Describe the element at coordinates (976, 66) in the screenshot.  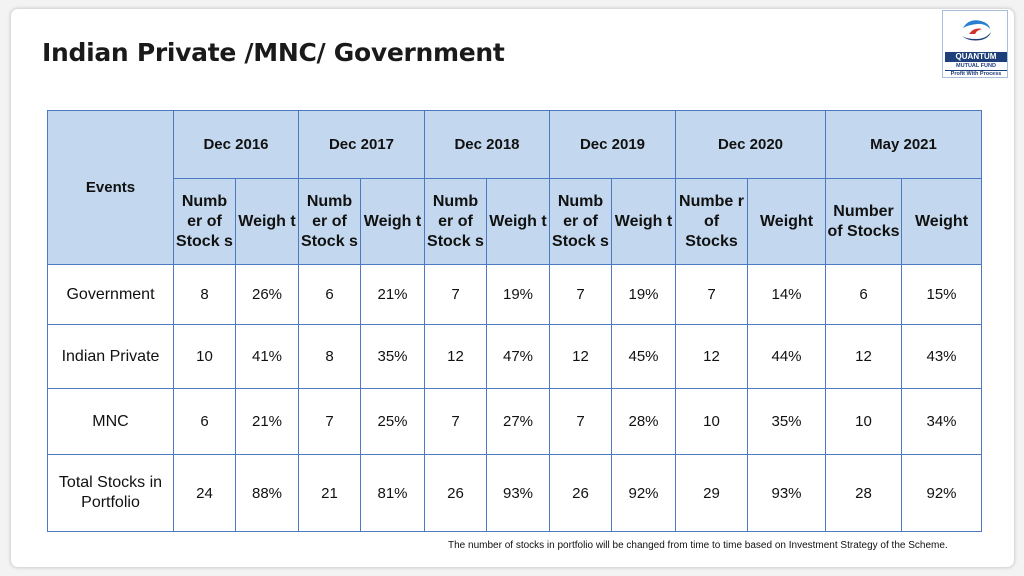
I see `logo-tagline-line-1: MUTUAL FUND` at that location.